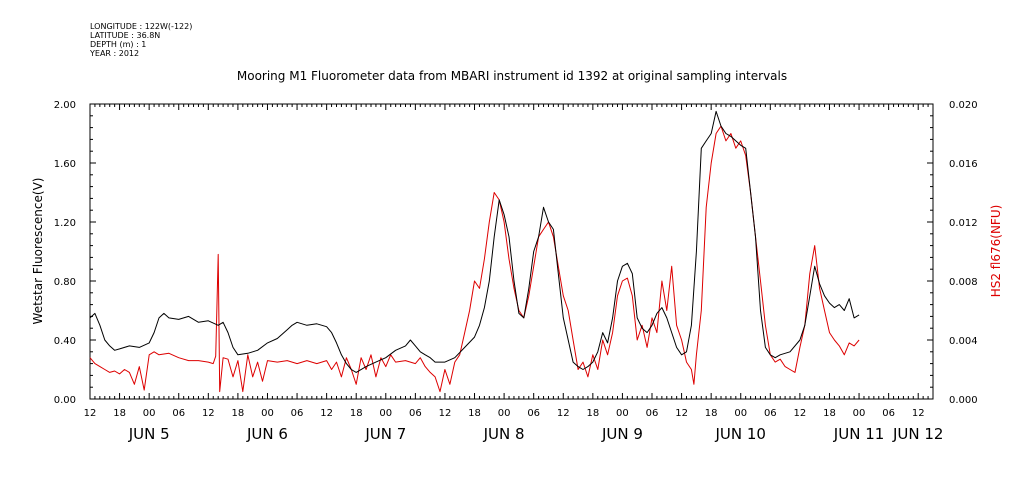 This screenshot has width=1009, height=504. I want to click on right-y-tick-label: 0.020, so click(963, 105).